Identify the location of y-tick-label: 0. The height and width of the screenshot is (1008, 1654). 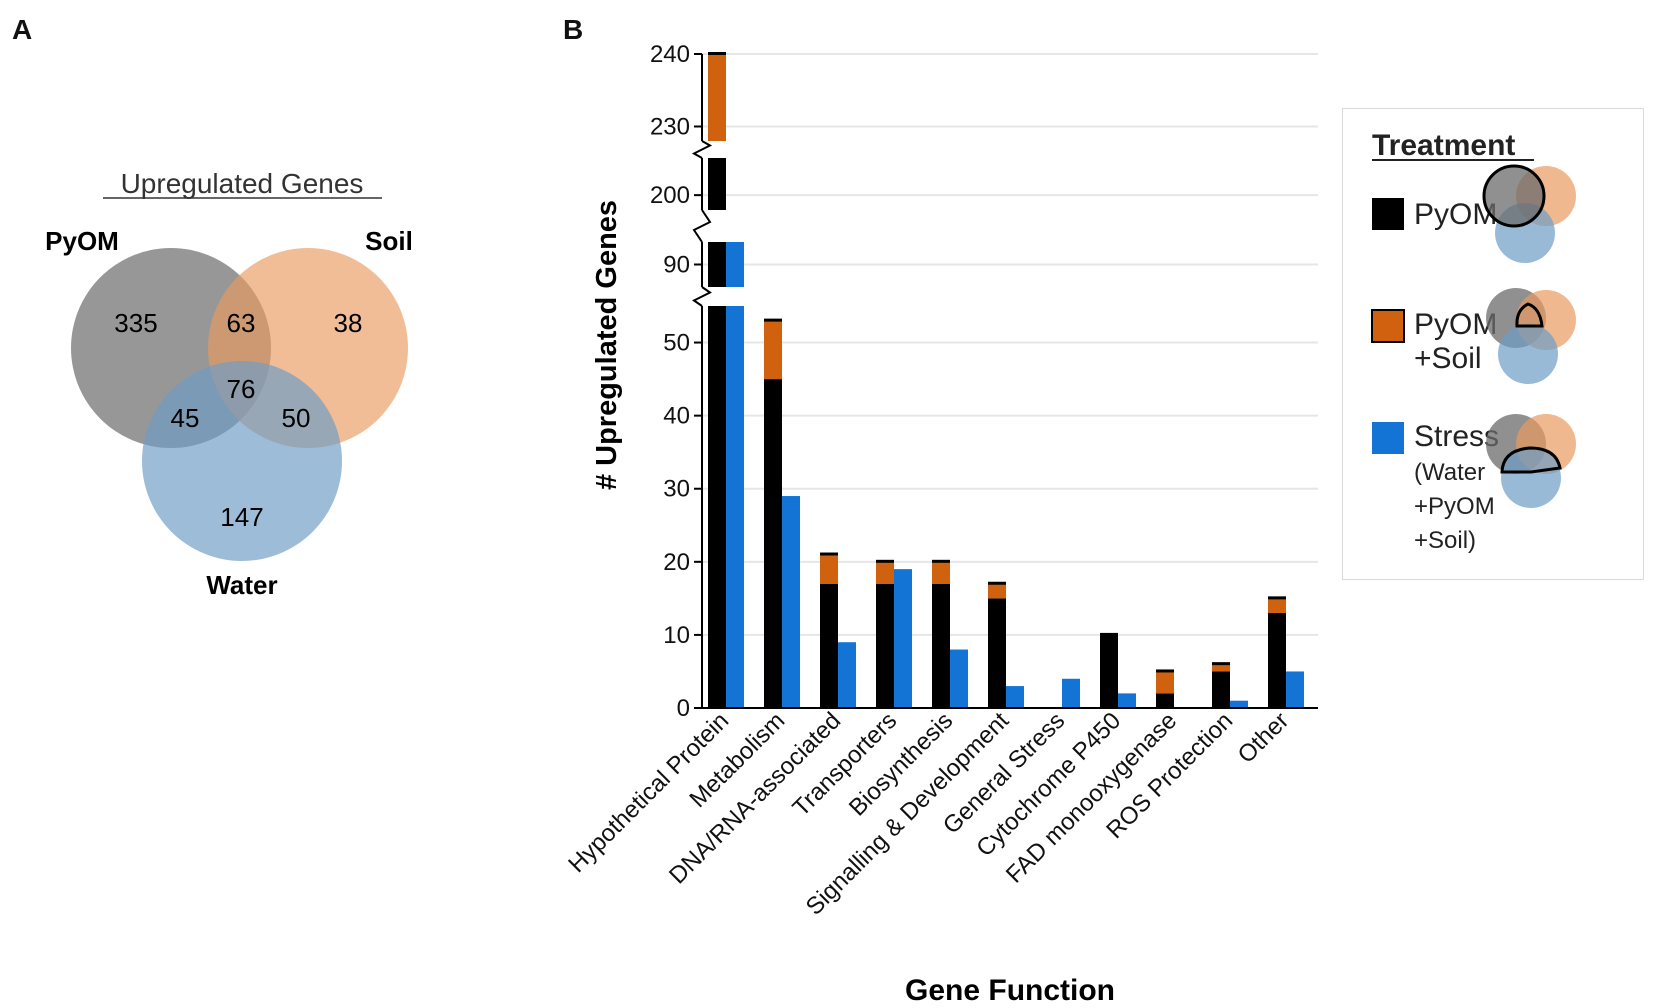
(683, 708).